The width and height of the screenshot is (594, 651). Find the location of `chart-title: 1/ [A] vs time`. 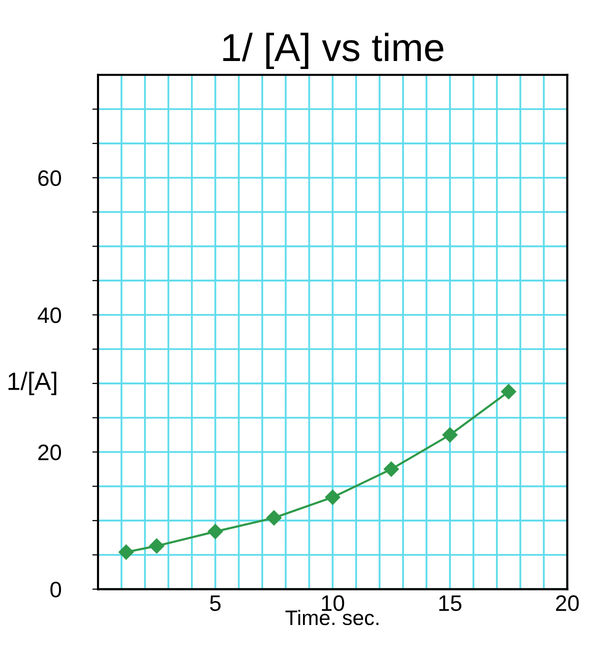

chart-title: 1/ [A] vs time is located at coordinates (333, 51).